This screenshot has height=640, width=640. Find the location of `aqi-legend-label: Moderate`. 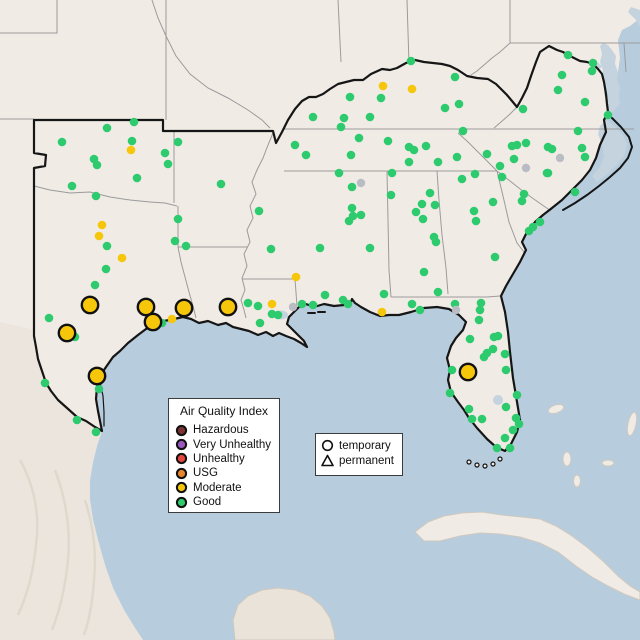

aqi-legend-label: Moderate is located at coordinates (217, 487).